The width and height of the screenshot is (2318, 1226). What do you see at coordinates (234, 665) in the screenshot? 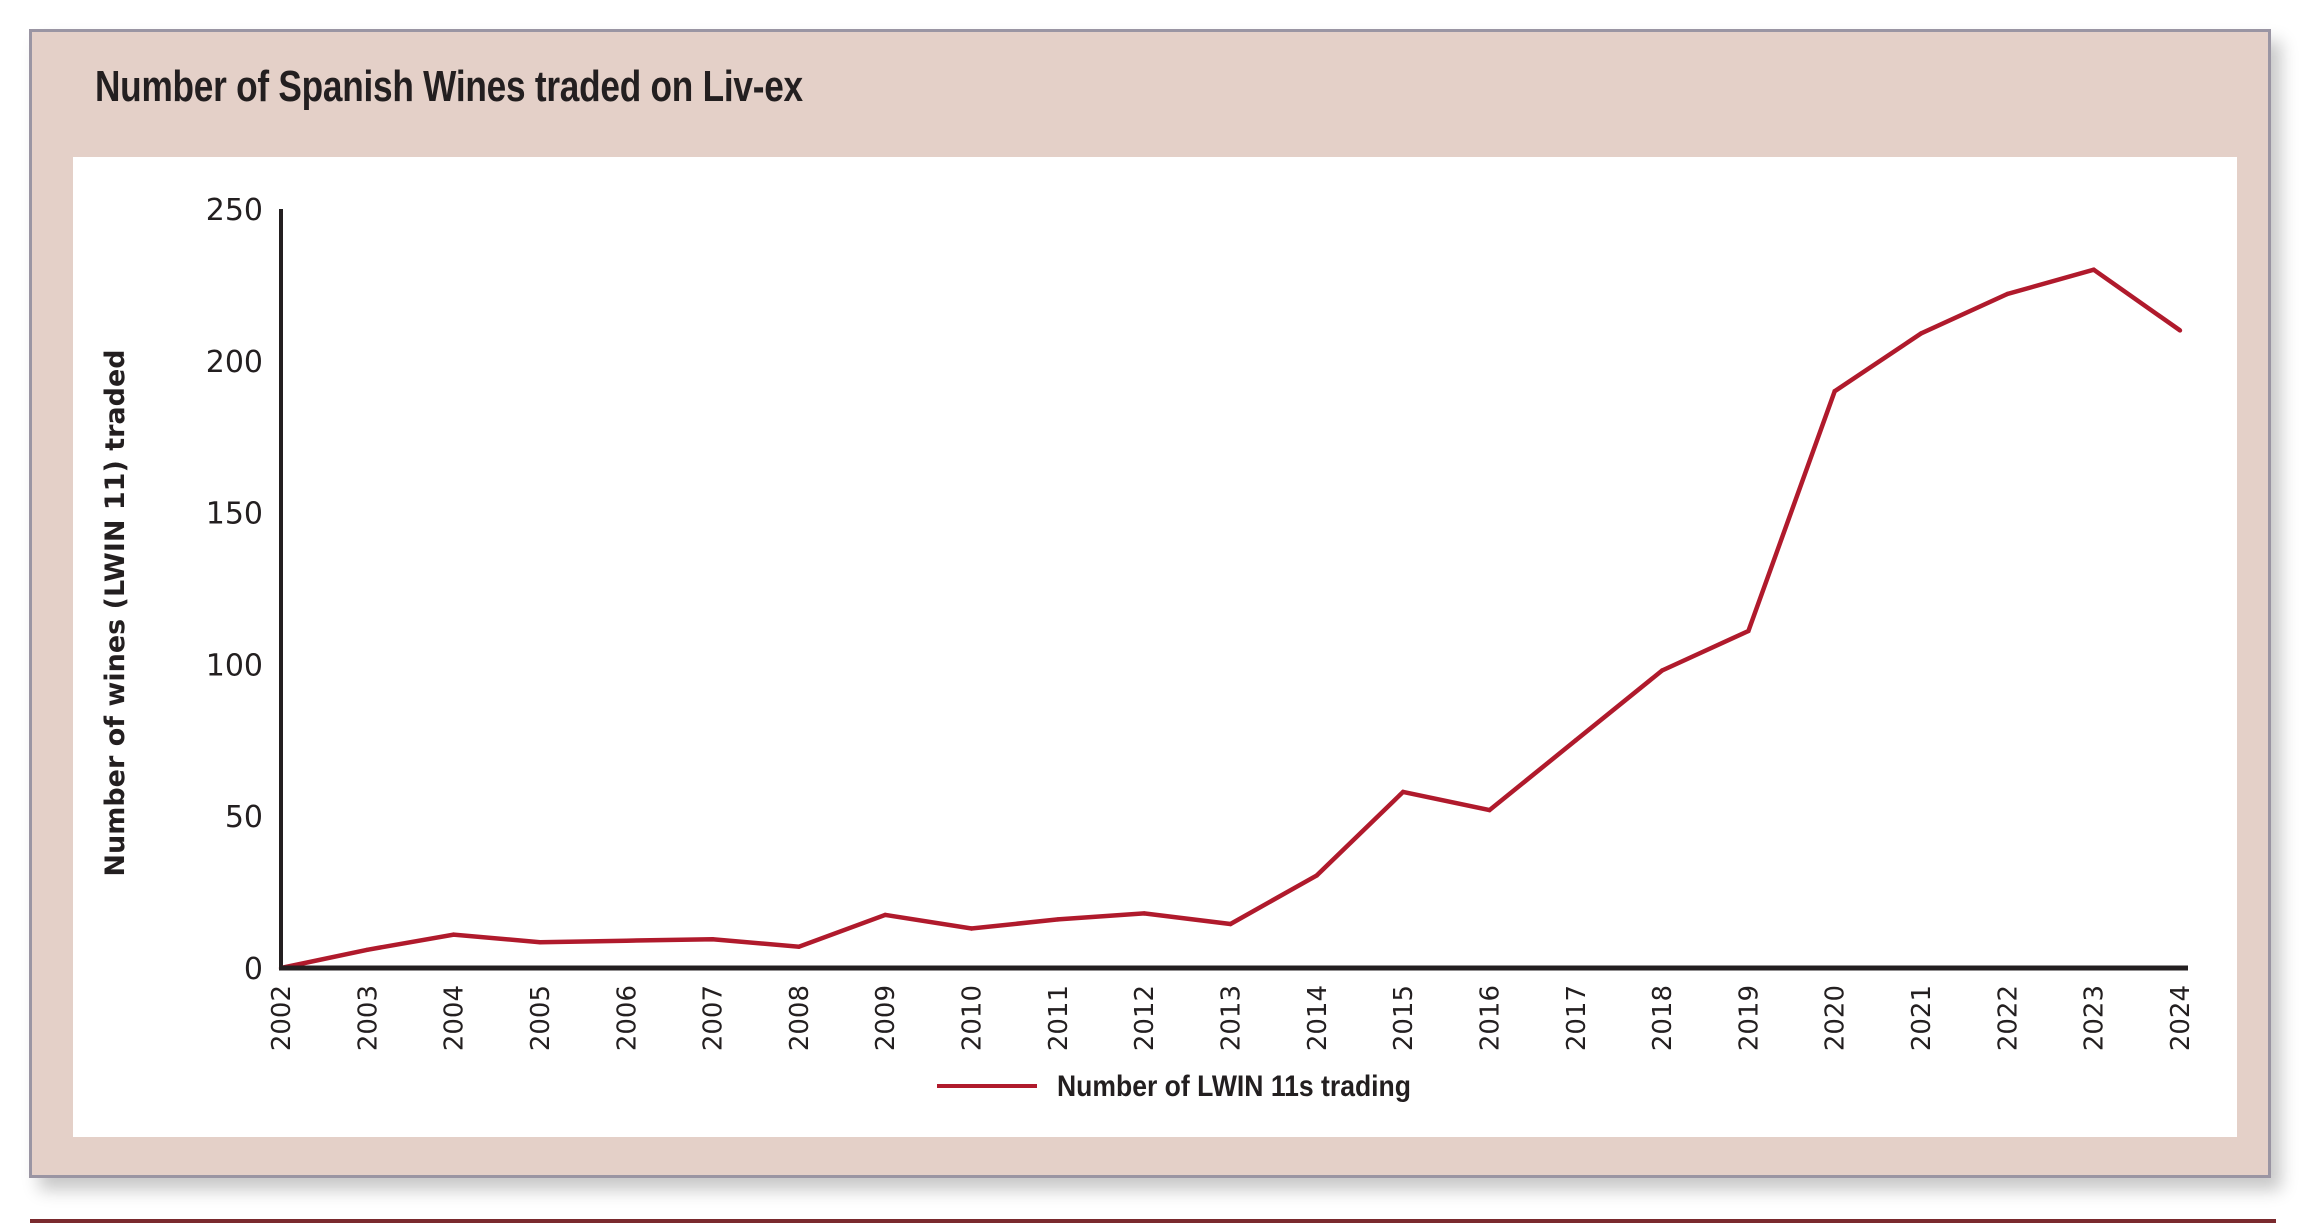
I see `y-tick-label: 100` at bounding box center [234, 665].